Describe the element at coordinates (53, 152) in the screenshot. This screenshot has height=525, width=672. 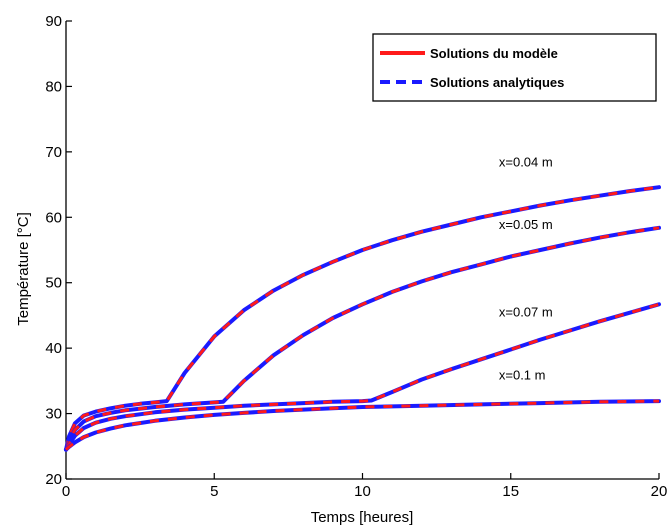
I see `y-tick-label: 70` at that location.